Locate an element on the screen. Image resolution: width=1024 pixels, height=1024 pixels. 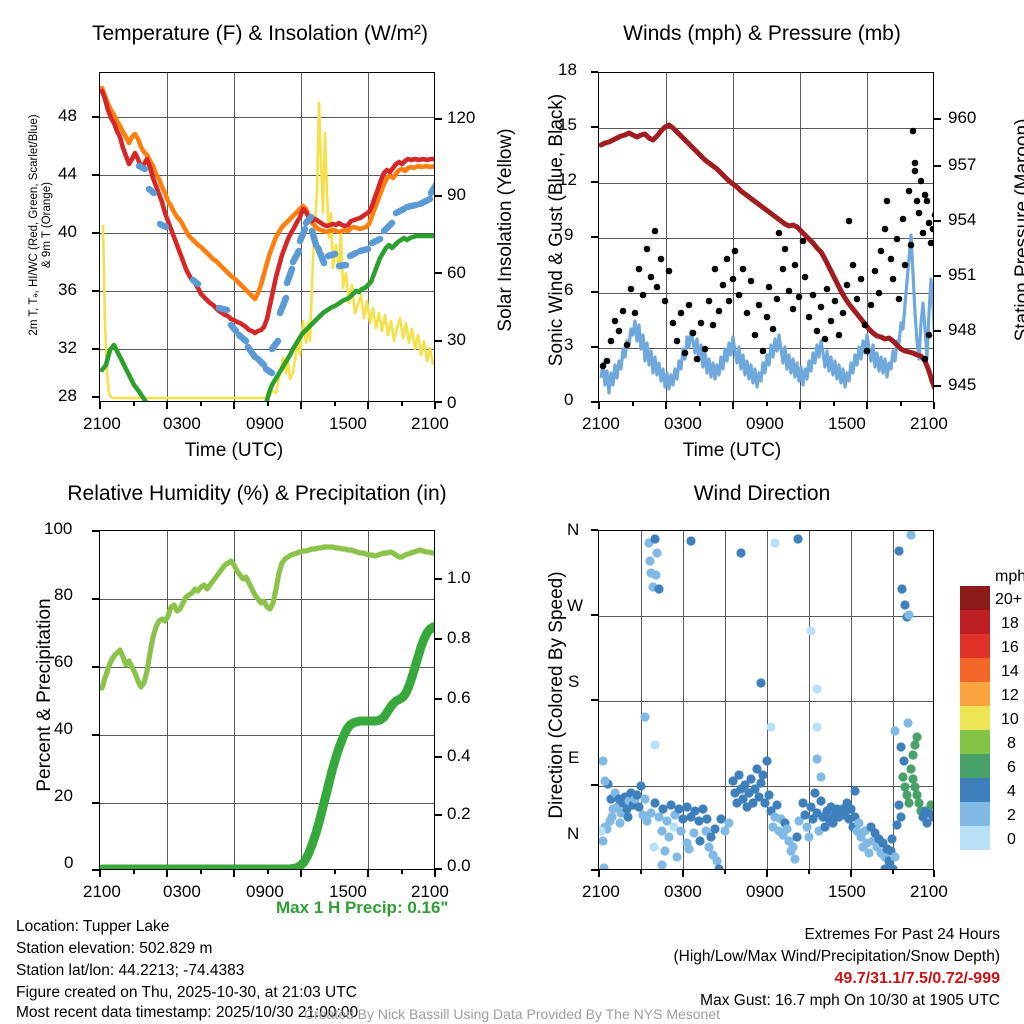
station-latlon: Station lat/lon: 44.2213; -74.4383 is located at coordinates (130, 970).